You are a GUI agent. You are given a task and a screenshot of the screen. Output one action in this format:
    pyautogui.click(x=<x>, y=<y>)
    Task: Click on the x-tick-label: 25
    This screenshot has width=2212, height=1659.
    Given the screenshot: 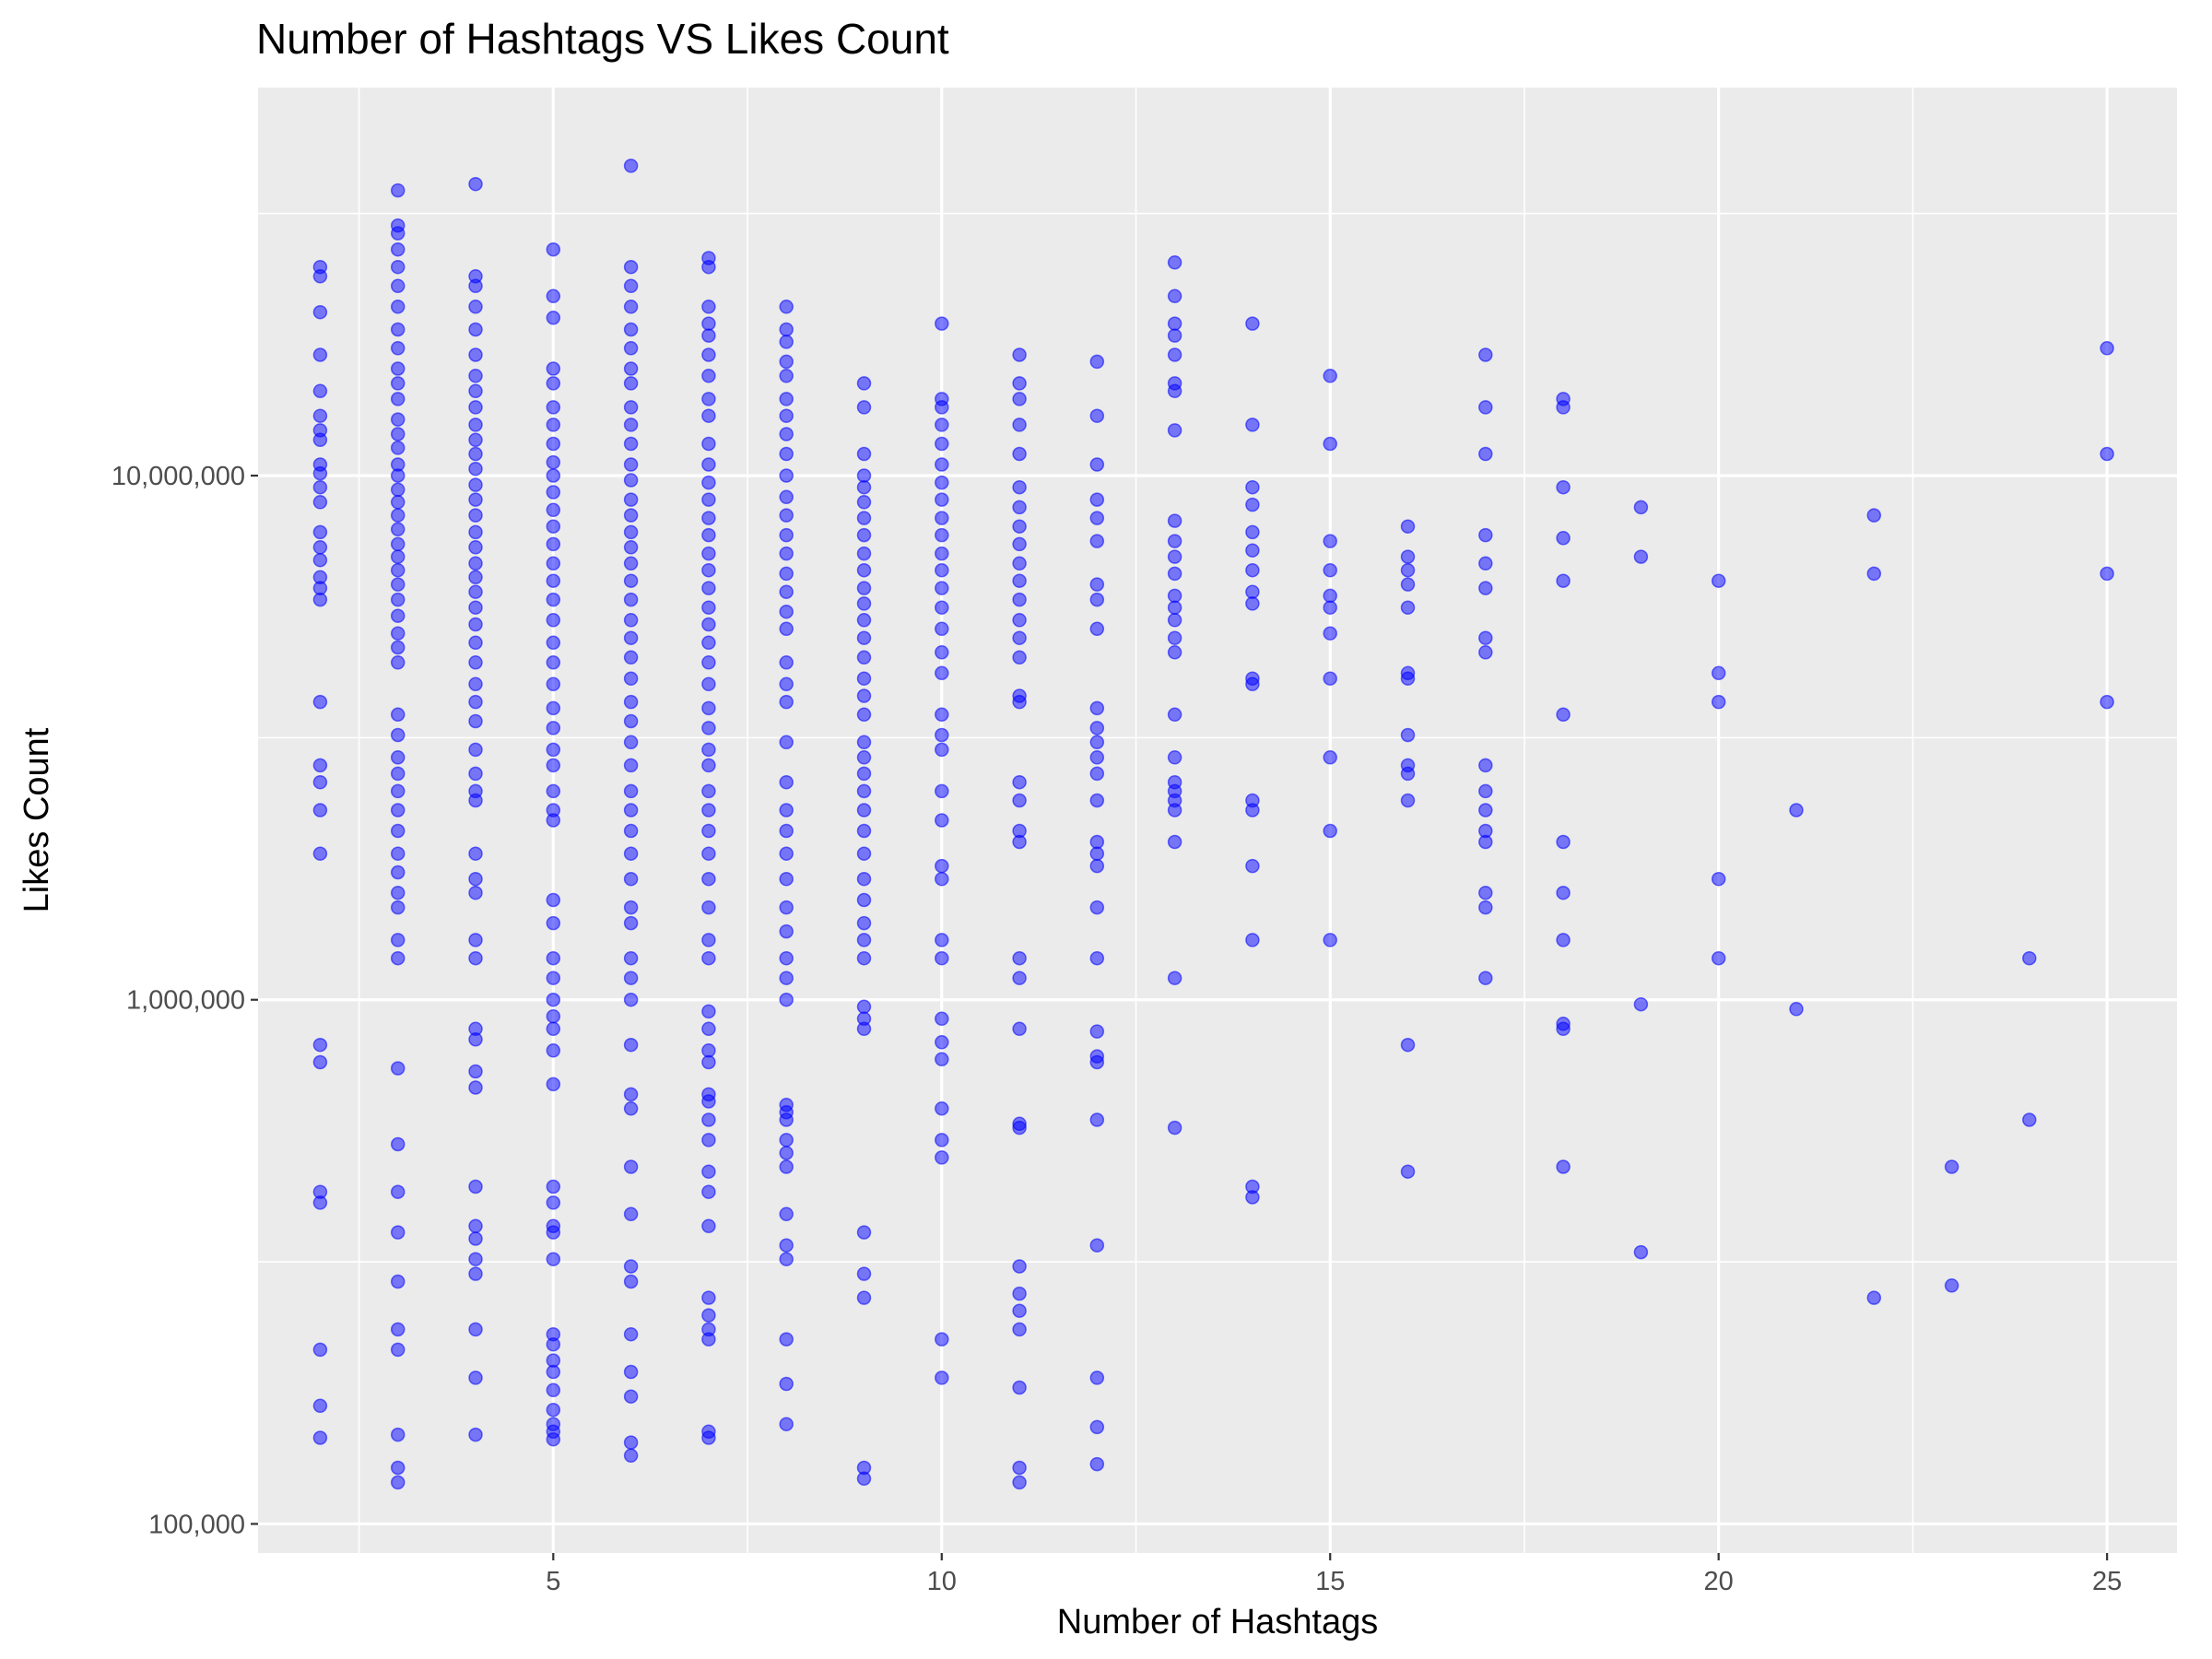 What is the action you would take?
    pyautogui.click(x=2107, y=1581)
    